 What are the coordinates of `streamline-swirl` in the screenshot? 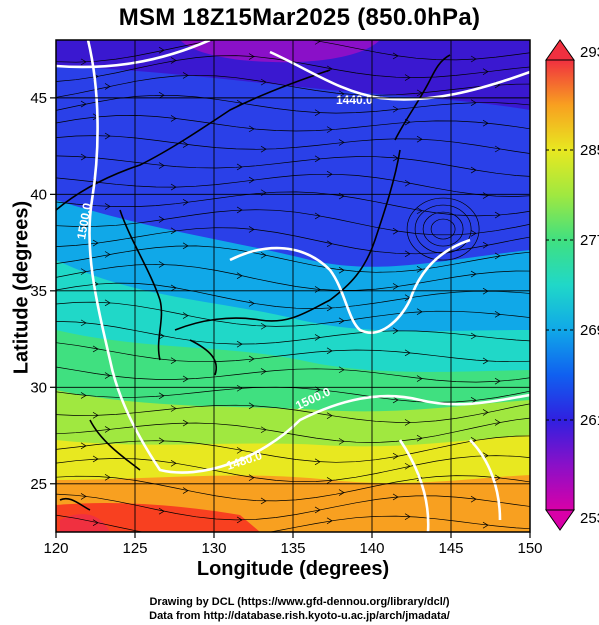 It's located at (443, 229).